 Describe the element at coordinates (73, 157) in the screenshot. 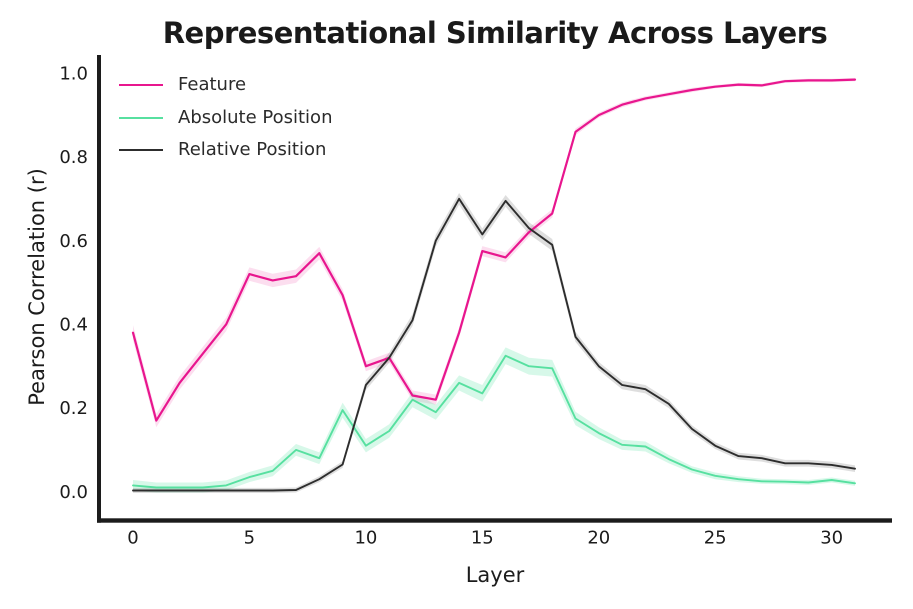

I see `y-tick-label: 0.8` at that location.